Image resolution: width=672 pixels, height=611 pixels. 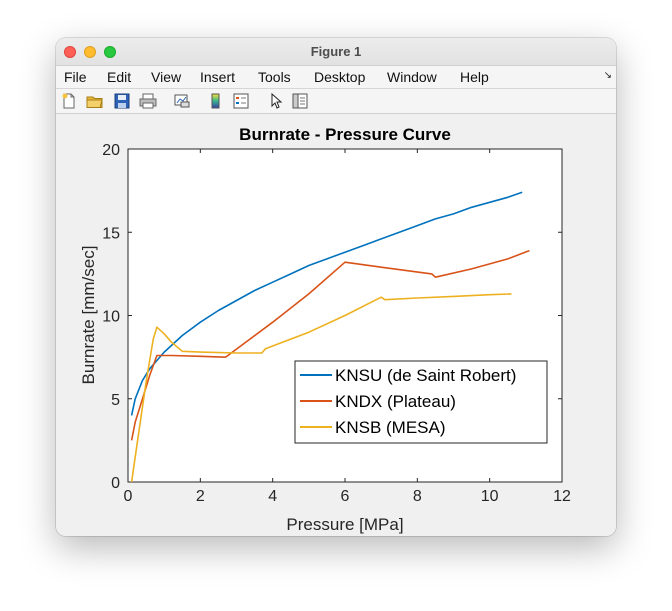 What do you see at coordinates (412, 77) in the screenshot?
I see `menu-window: Window` at bounding box center [412, 77].